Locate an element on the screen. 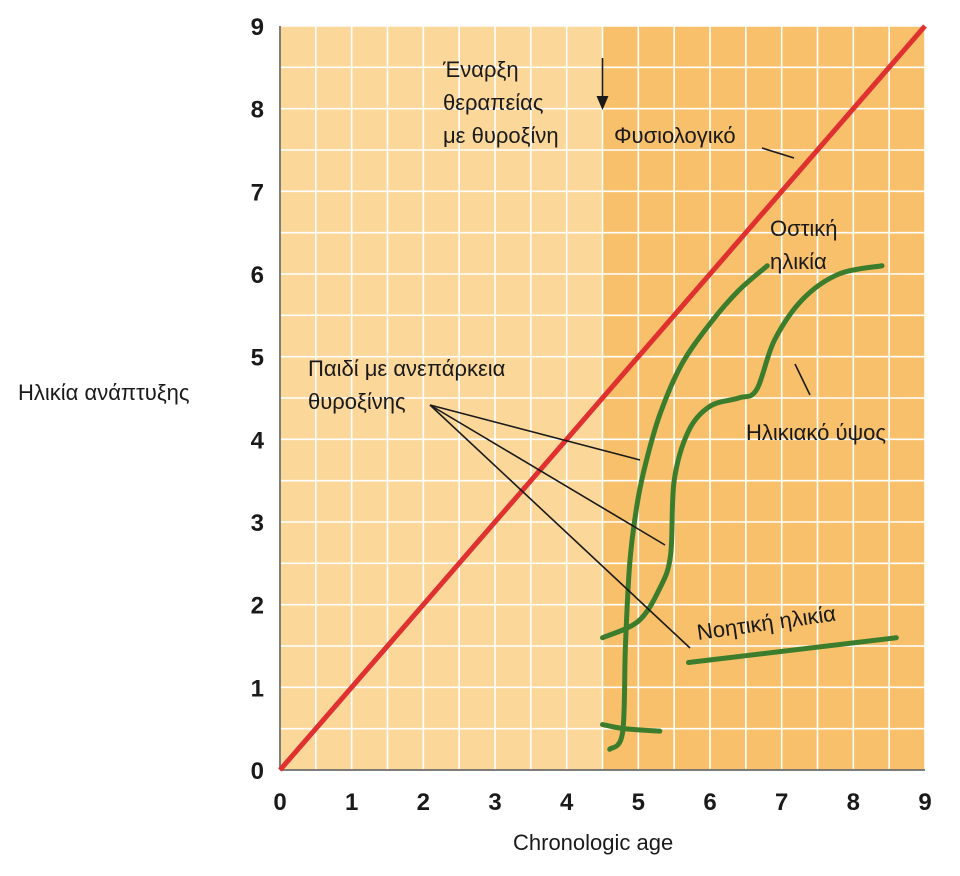 The width and height of the screenshot is (960, 876). x-axis-label: Chronologic age is located at coordinates (593, 842).